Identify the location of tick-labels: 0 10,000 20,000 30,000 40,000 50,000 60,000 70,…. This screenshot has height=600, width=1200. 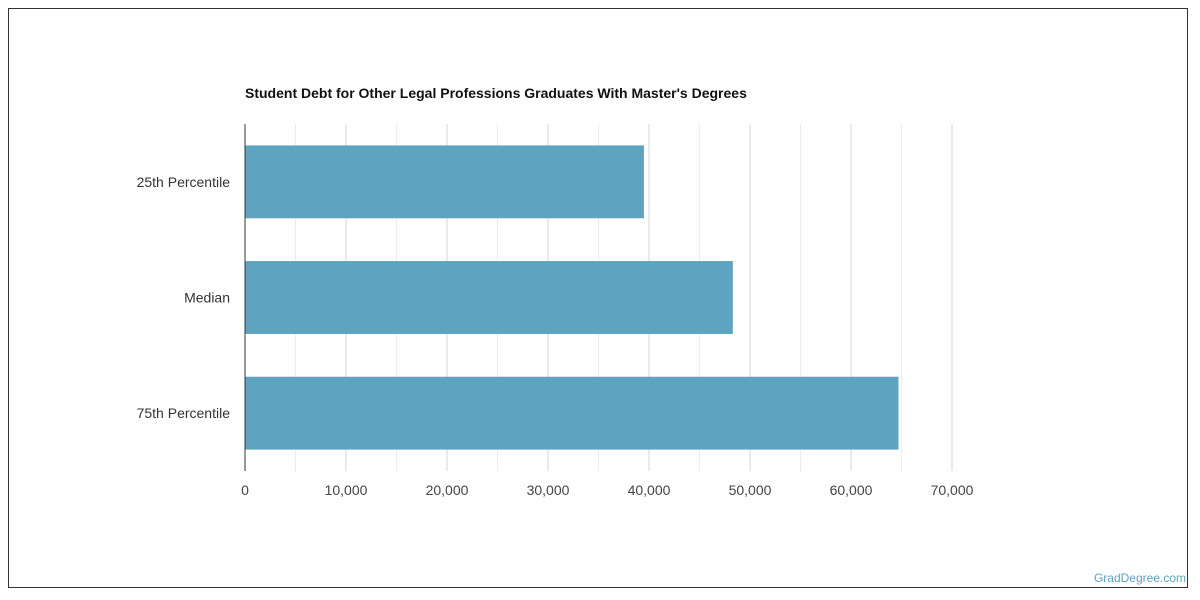
(607, 490).